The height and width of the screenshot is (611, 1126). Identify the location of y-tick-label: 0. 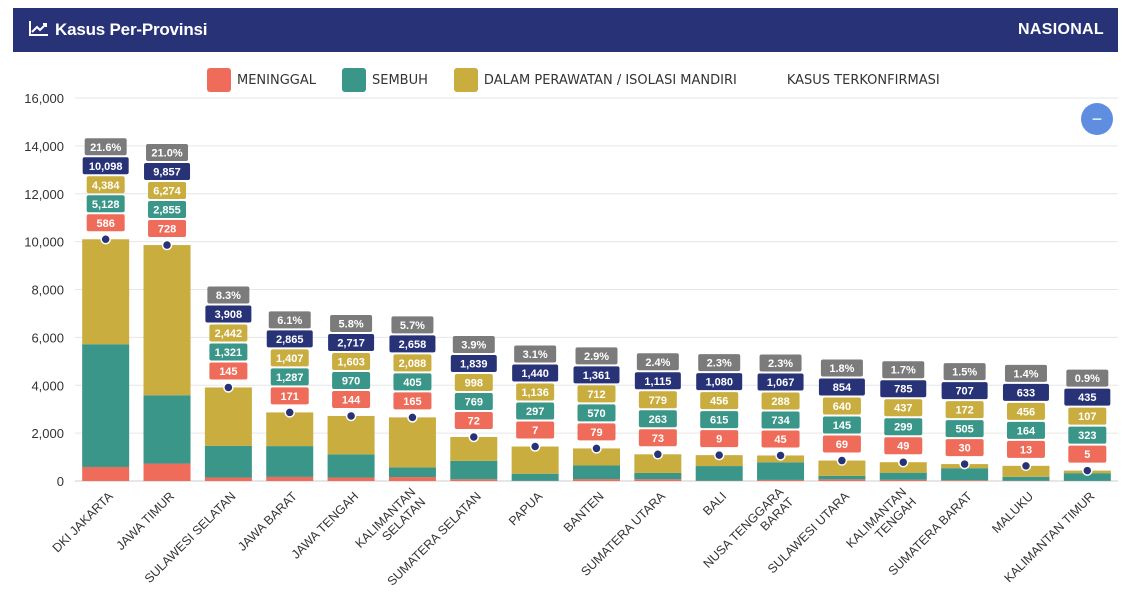
(60, 481).